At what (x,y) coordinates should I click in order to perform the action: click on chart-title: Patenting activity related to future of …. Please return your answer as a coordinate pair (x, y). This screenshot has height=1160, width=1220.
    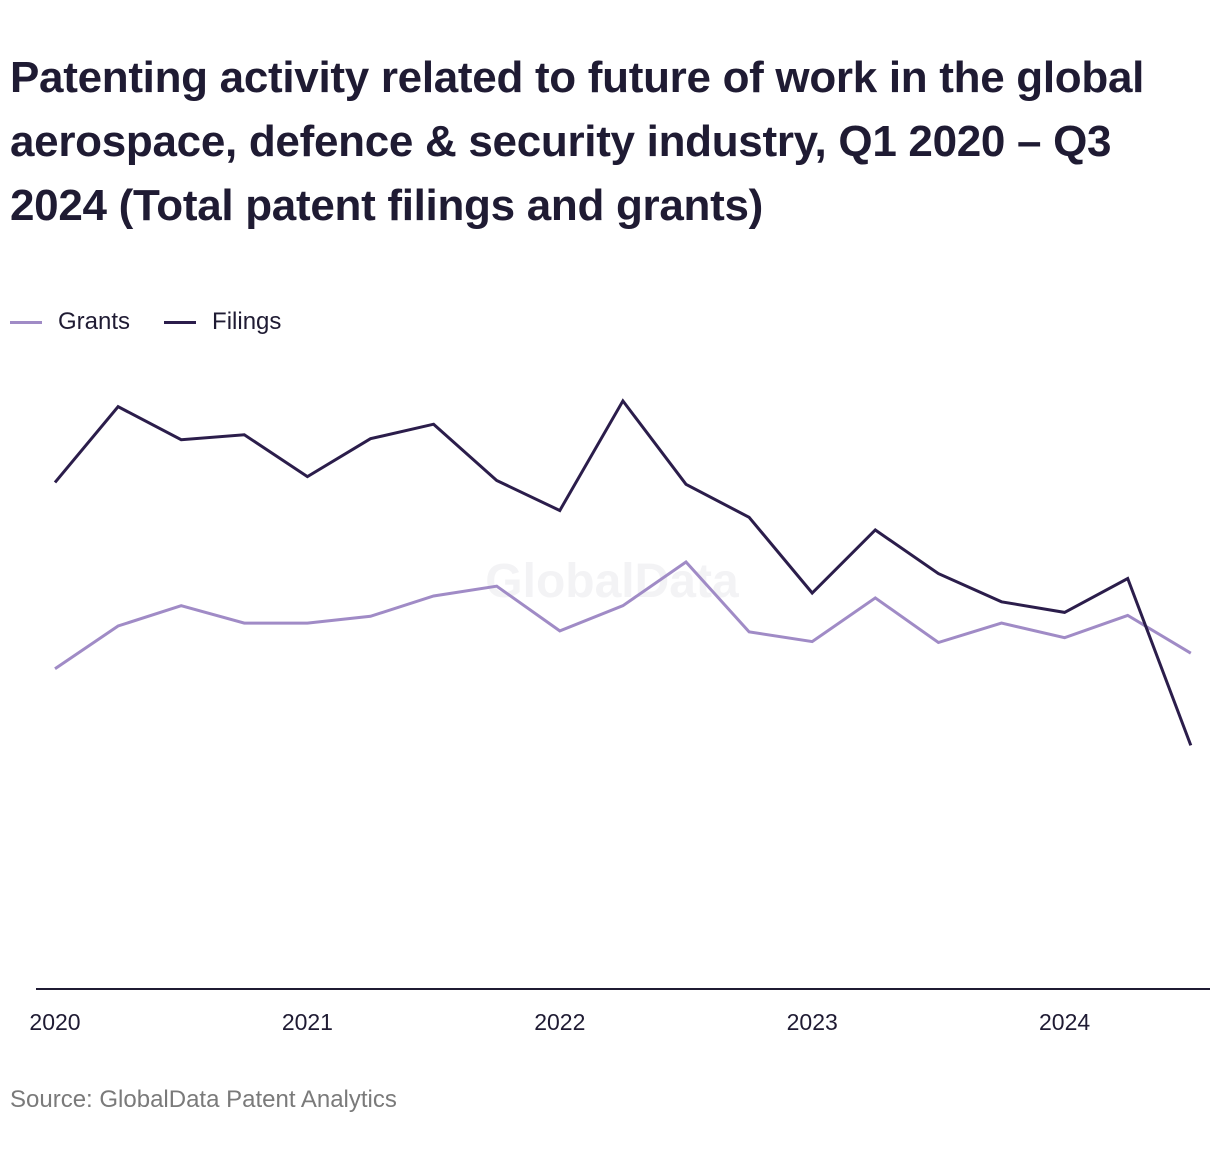
    Looking at the image, I should click on (577, 141).